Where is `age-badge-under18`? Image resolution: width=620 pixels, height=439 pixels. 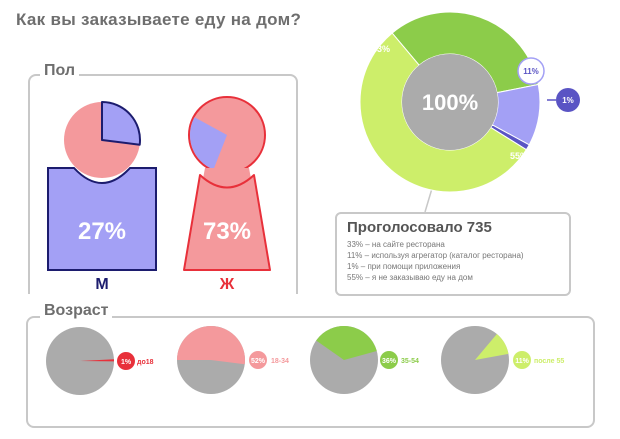 age-badge-under18 is located at coordinates (126, 361).